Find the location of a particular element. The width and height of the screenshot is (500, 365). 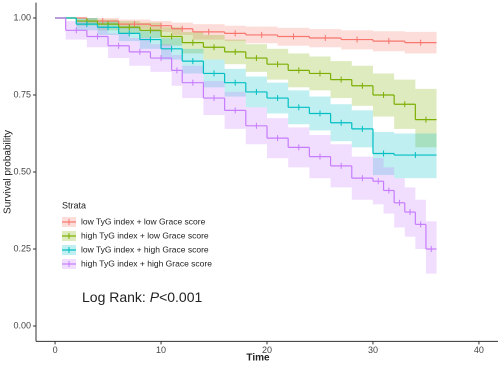

x-tick-label: 40 is located at coordinates (479, 350).